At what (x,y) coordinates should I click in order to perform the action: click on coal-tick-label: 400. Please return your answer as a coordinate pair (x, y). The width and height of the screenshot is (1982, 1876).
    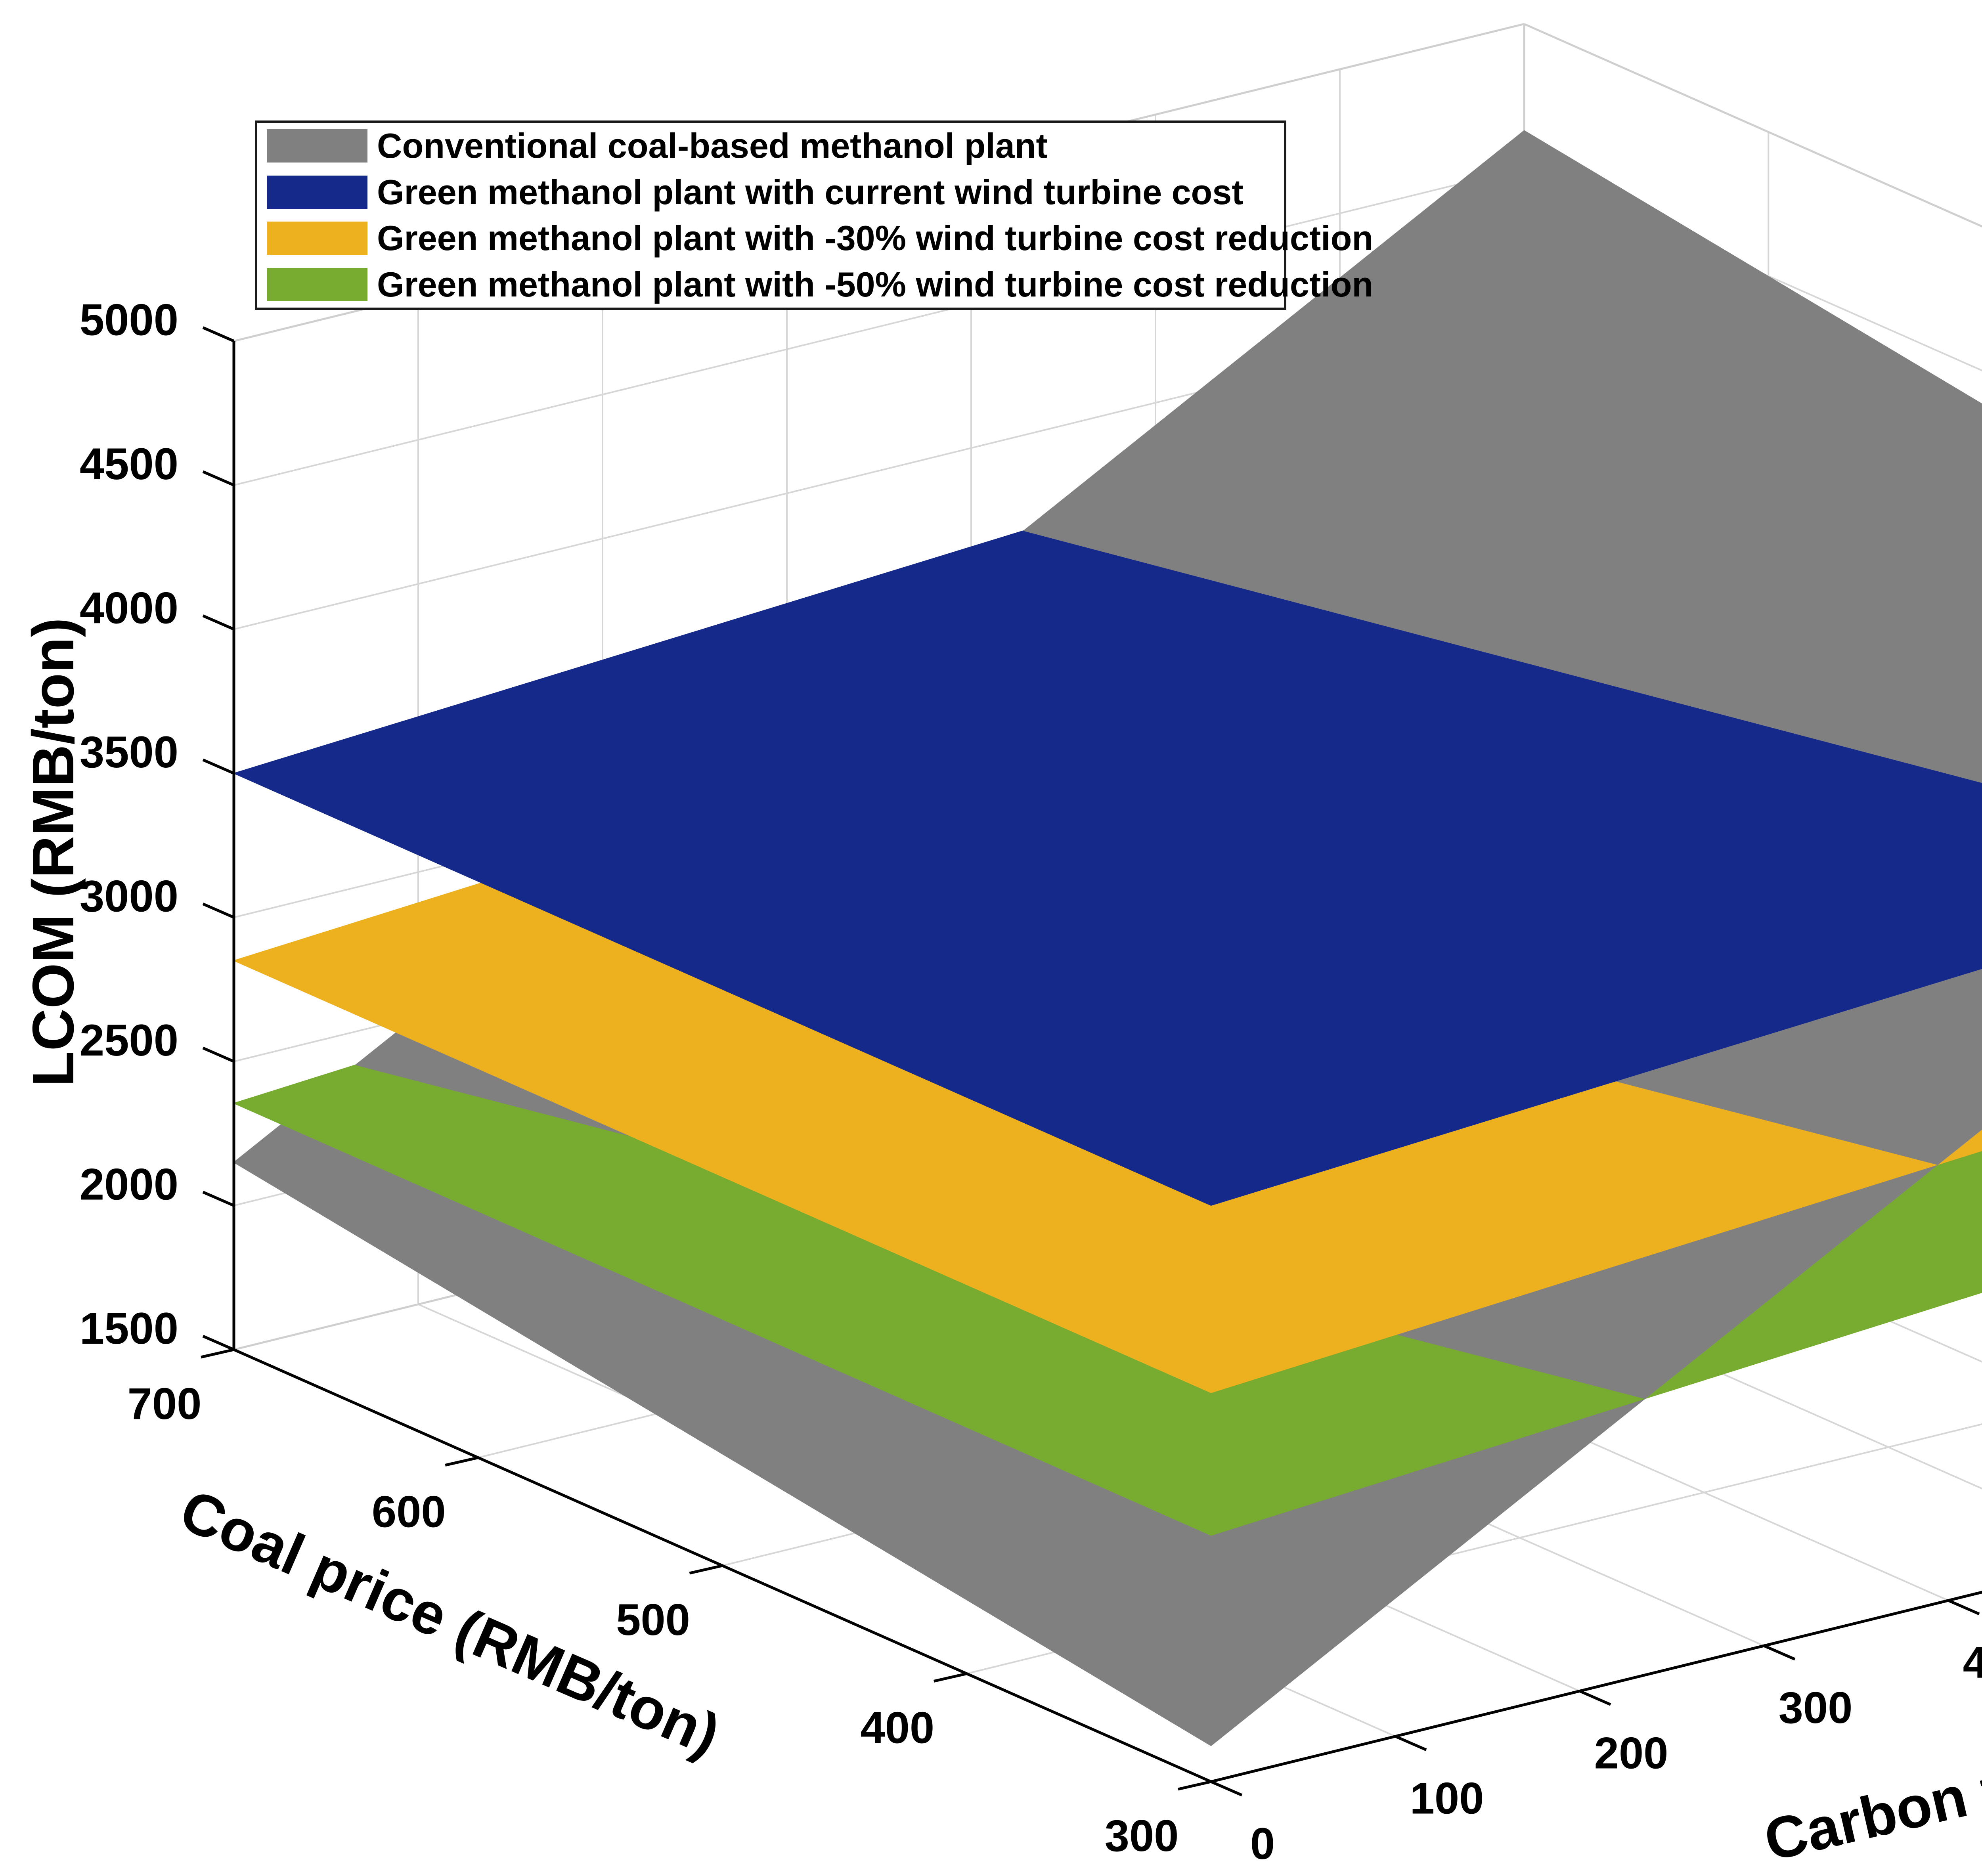
    Looking at the image, I should click on (897, 1728).